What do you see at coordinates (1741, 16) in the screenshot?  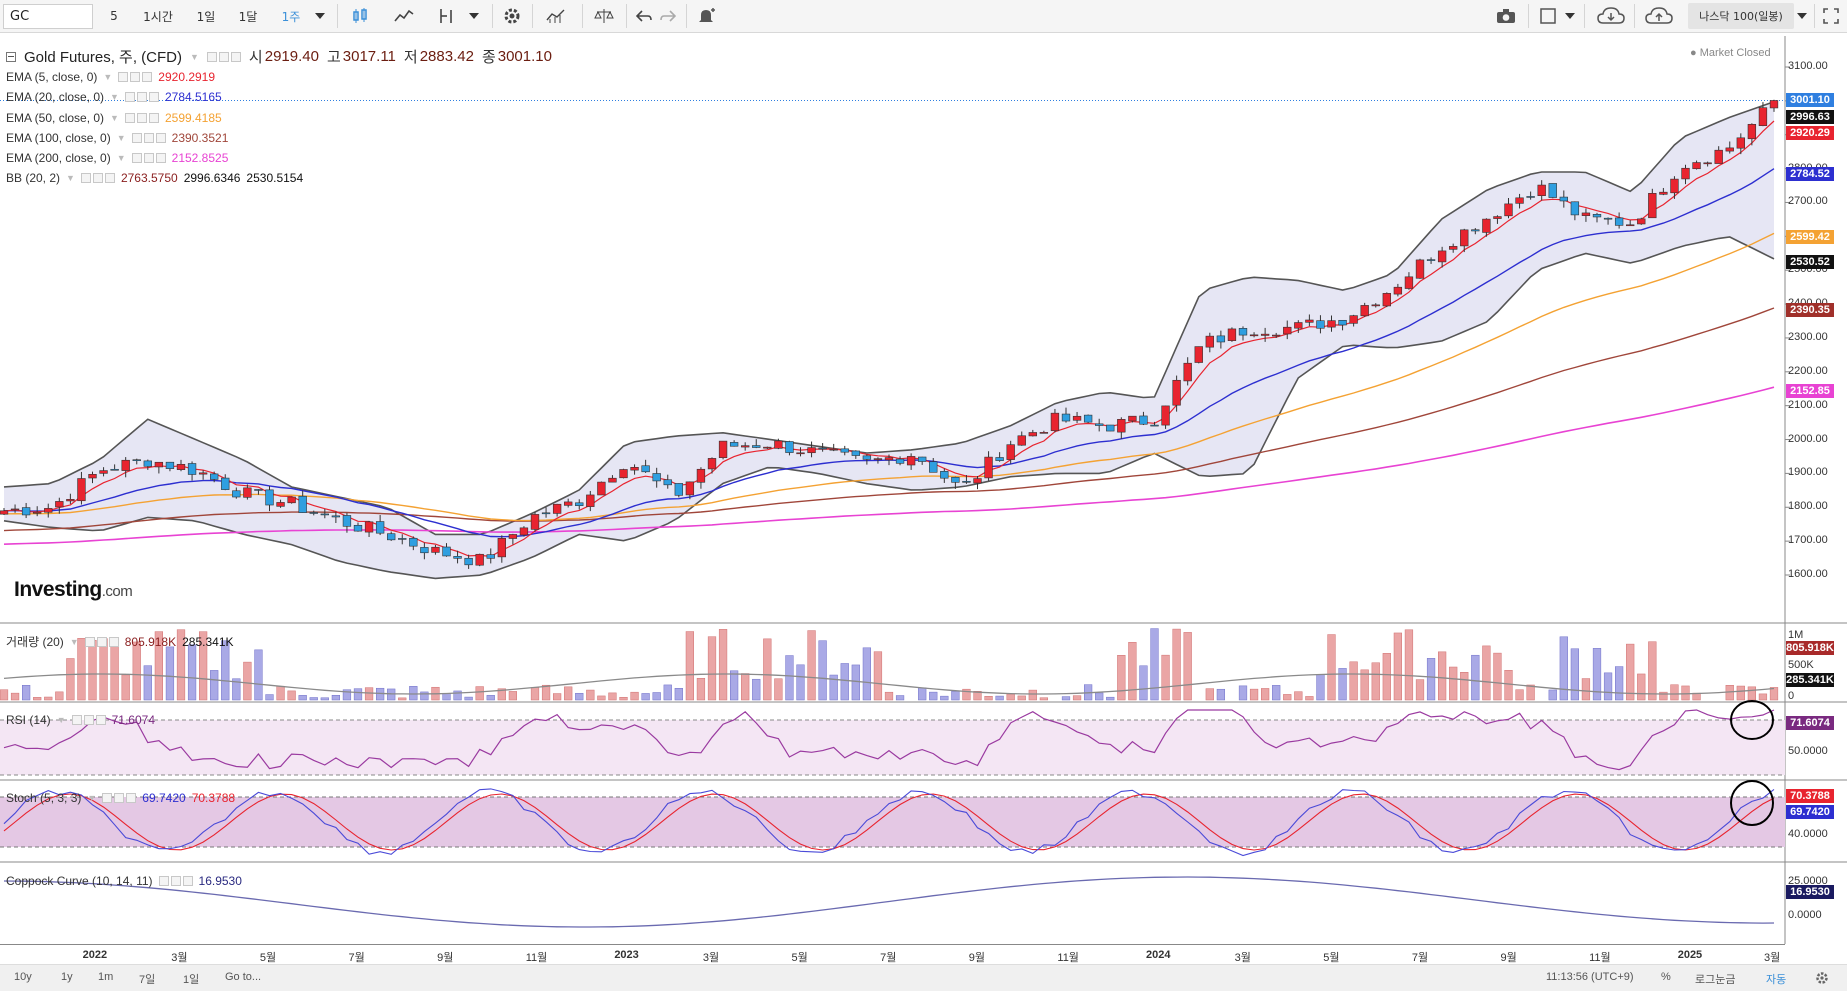 I see `compare-symbol-select: 나스닥 100(일봉)` at bounding box center [1741, 16].